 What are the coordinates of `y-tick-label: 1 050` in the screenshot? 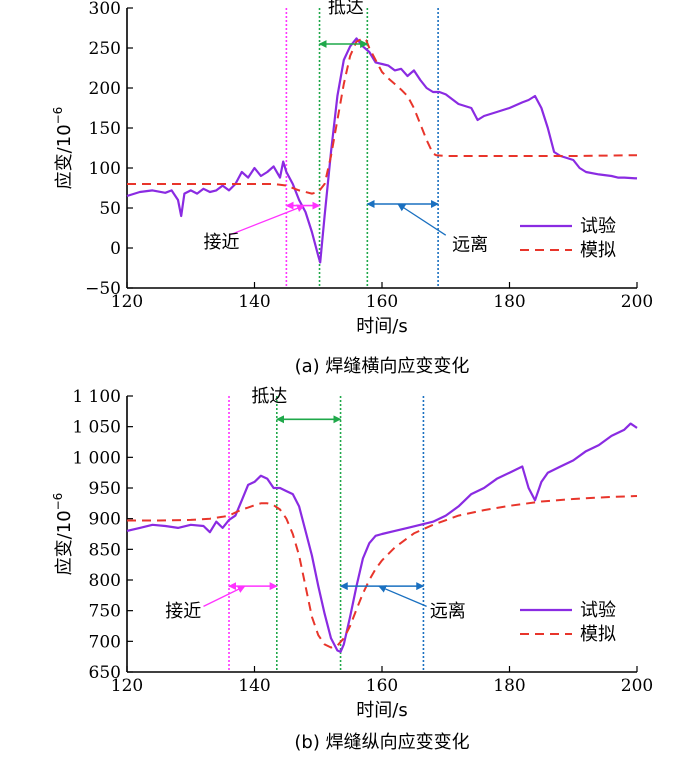 It's located at (96, 428).